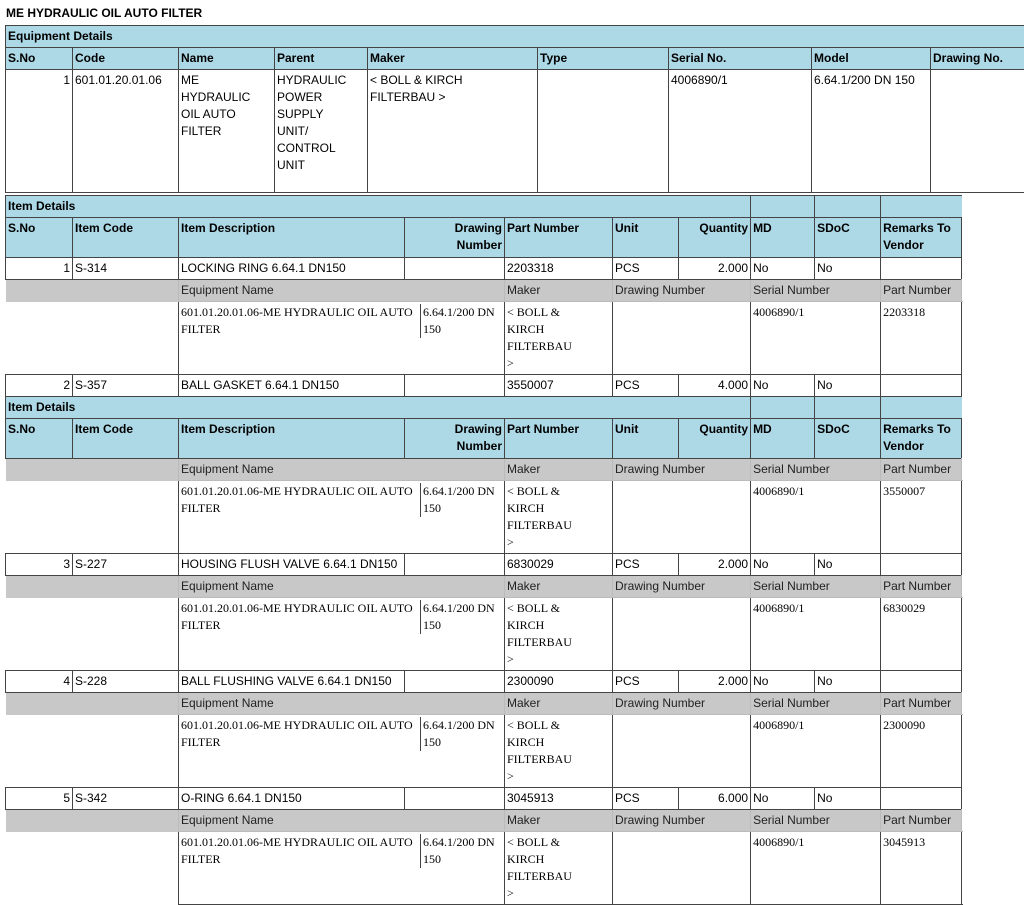  I want to click on item-col-header: S.No, so click(39, 439).